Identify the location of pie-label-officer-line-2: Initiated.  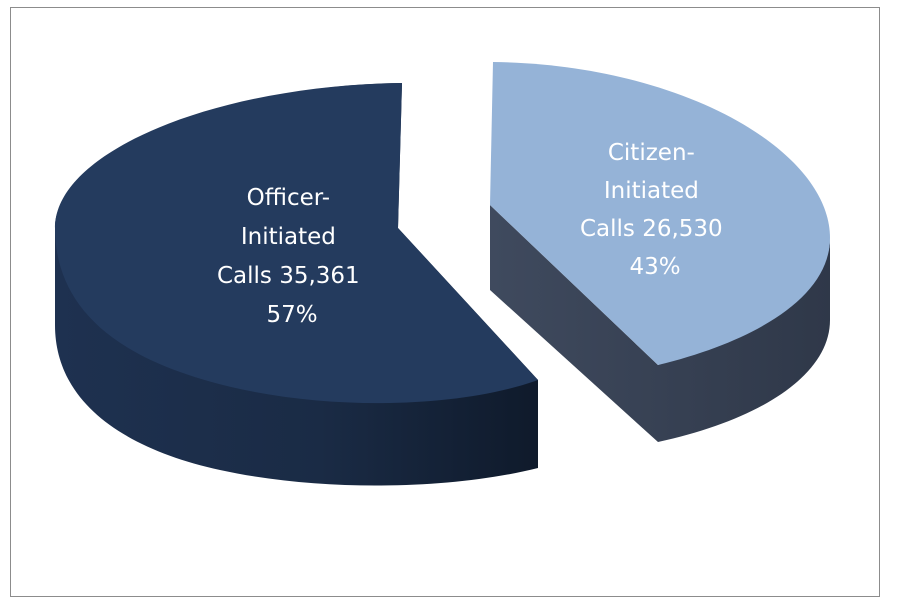
(288, 237).